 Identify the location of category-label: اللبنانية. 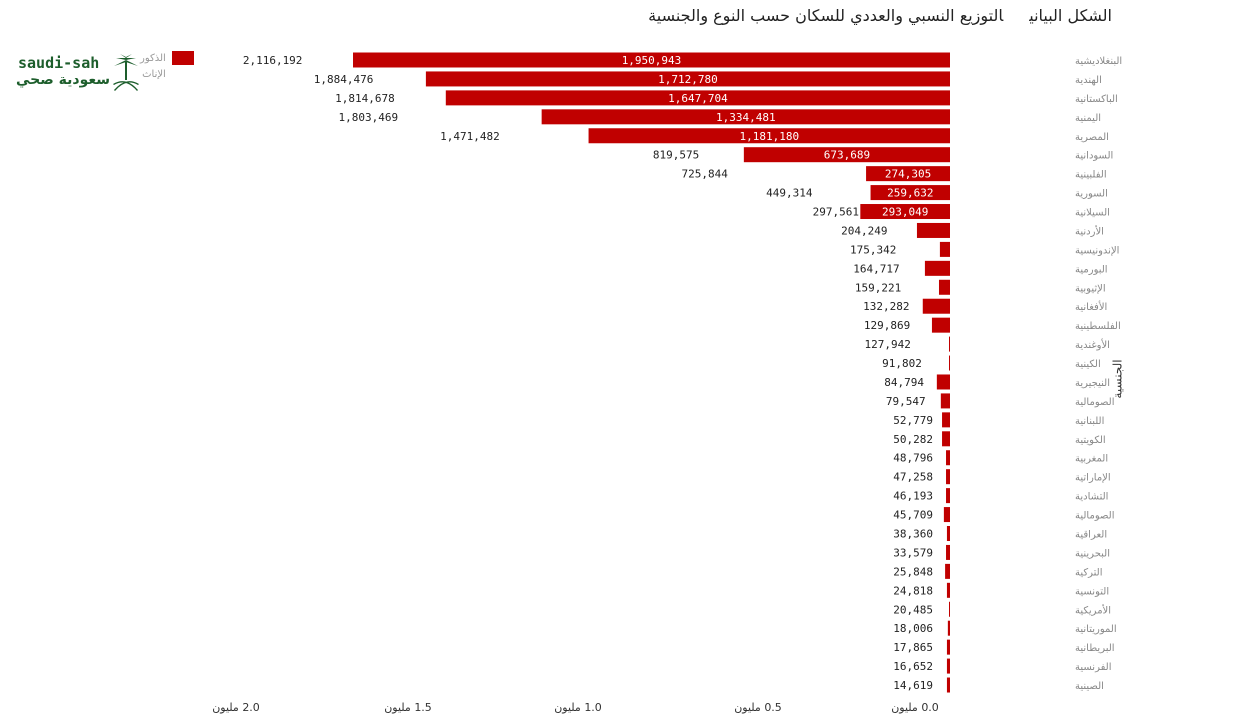
(1089, 421).